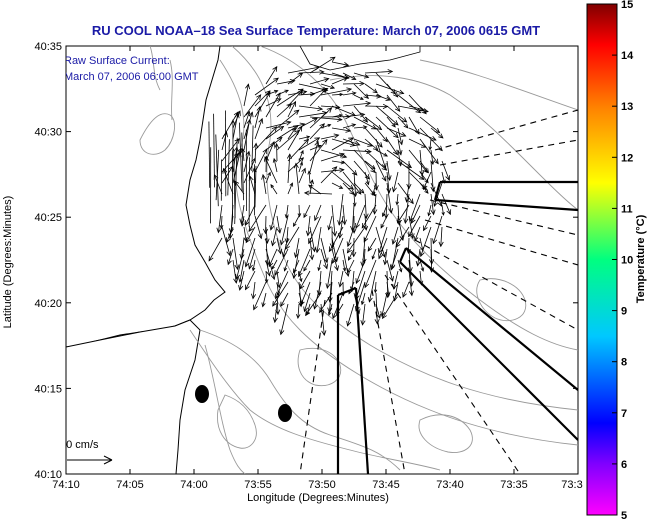 The image size is (651, 519). What do you see at coordinates (285, 413) in the screenshot?
I see `buoy-marker-south` at bounding box center [285, 413].